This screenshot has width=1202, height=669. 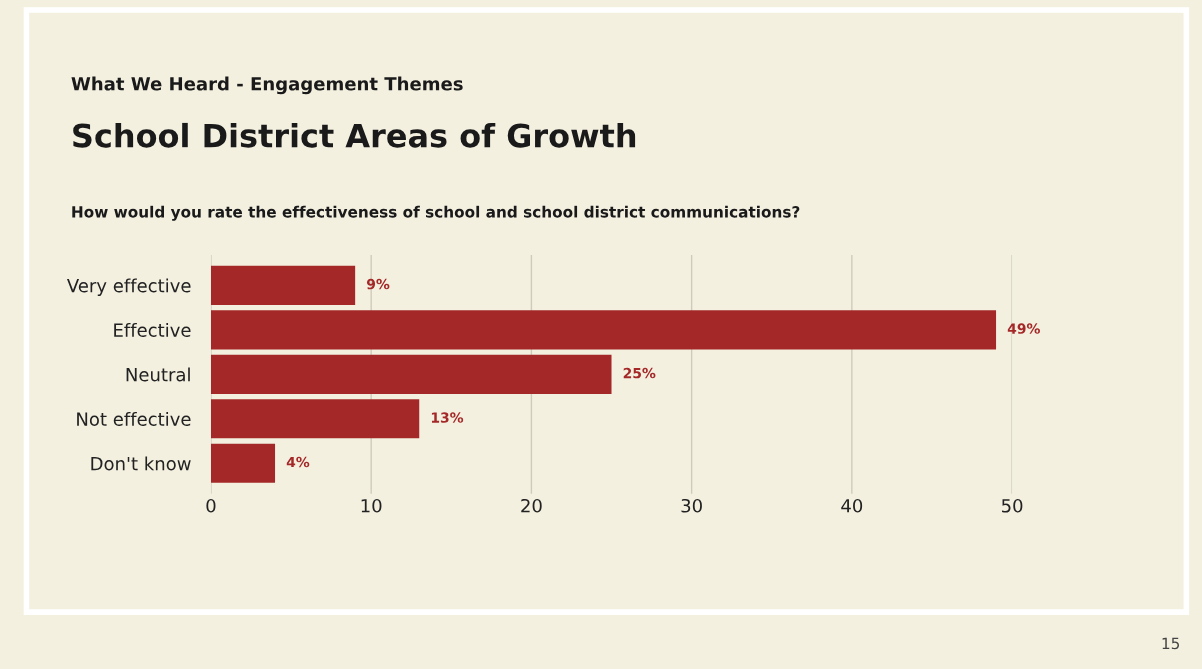 What do you see at coordinates (134, 418) in the screenshot?
I see `y-tick-label: Not effective` at bounding box center [134, 418].